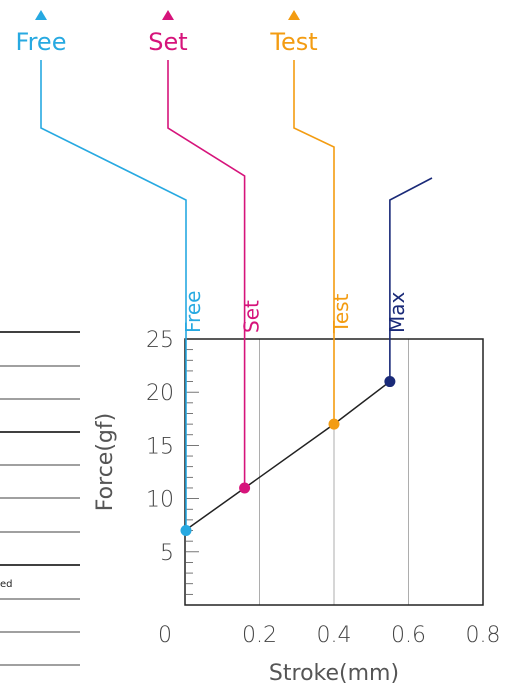 This screenshot has height=689, width=510. What do you see at coordinates (206, 274) in the screenshot?
I see `leader-line-set` at bounding box center [206, 274].